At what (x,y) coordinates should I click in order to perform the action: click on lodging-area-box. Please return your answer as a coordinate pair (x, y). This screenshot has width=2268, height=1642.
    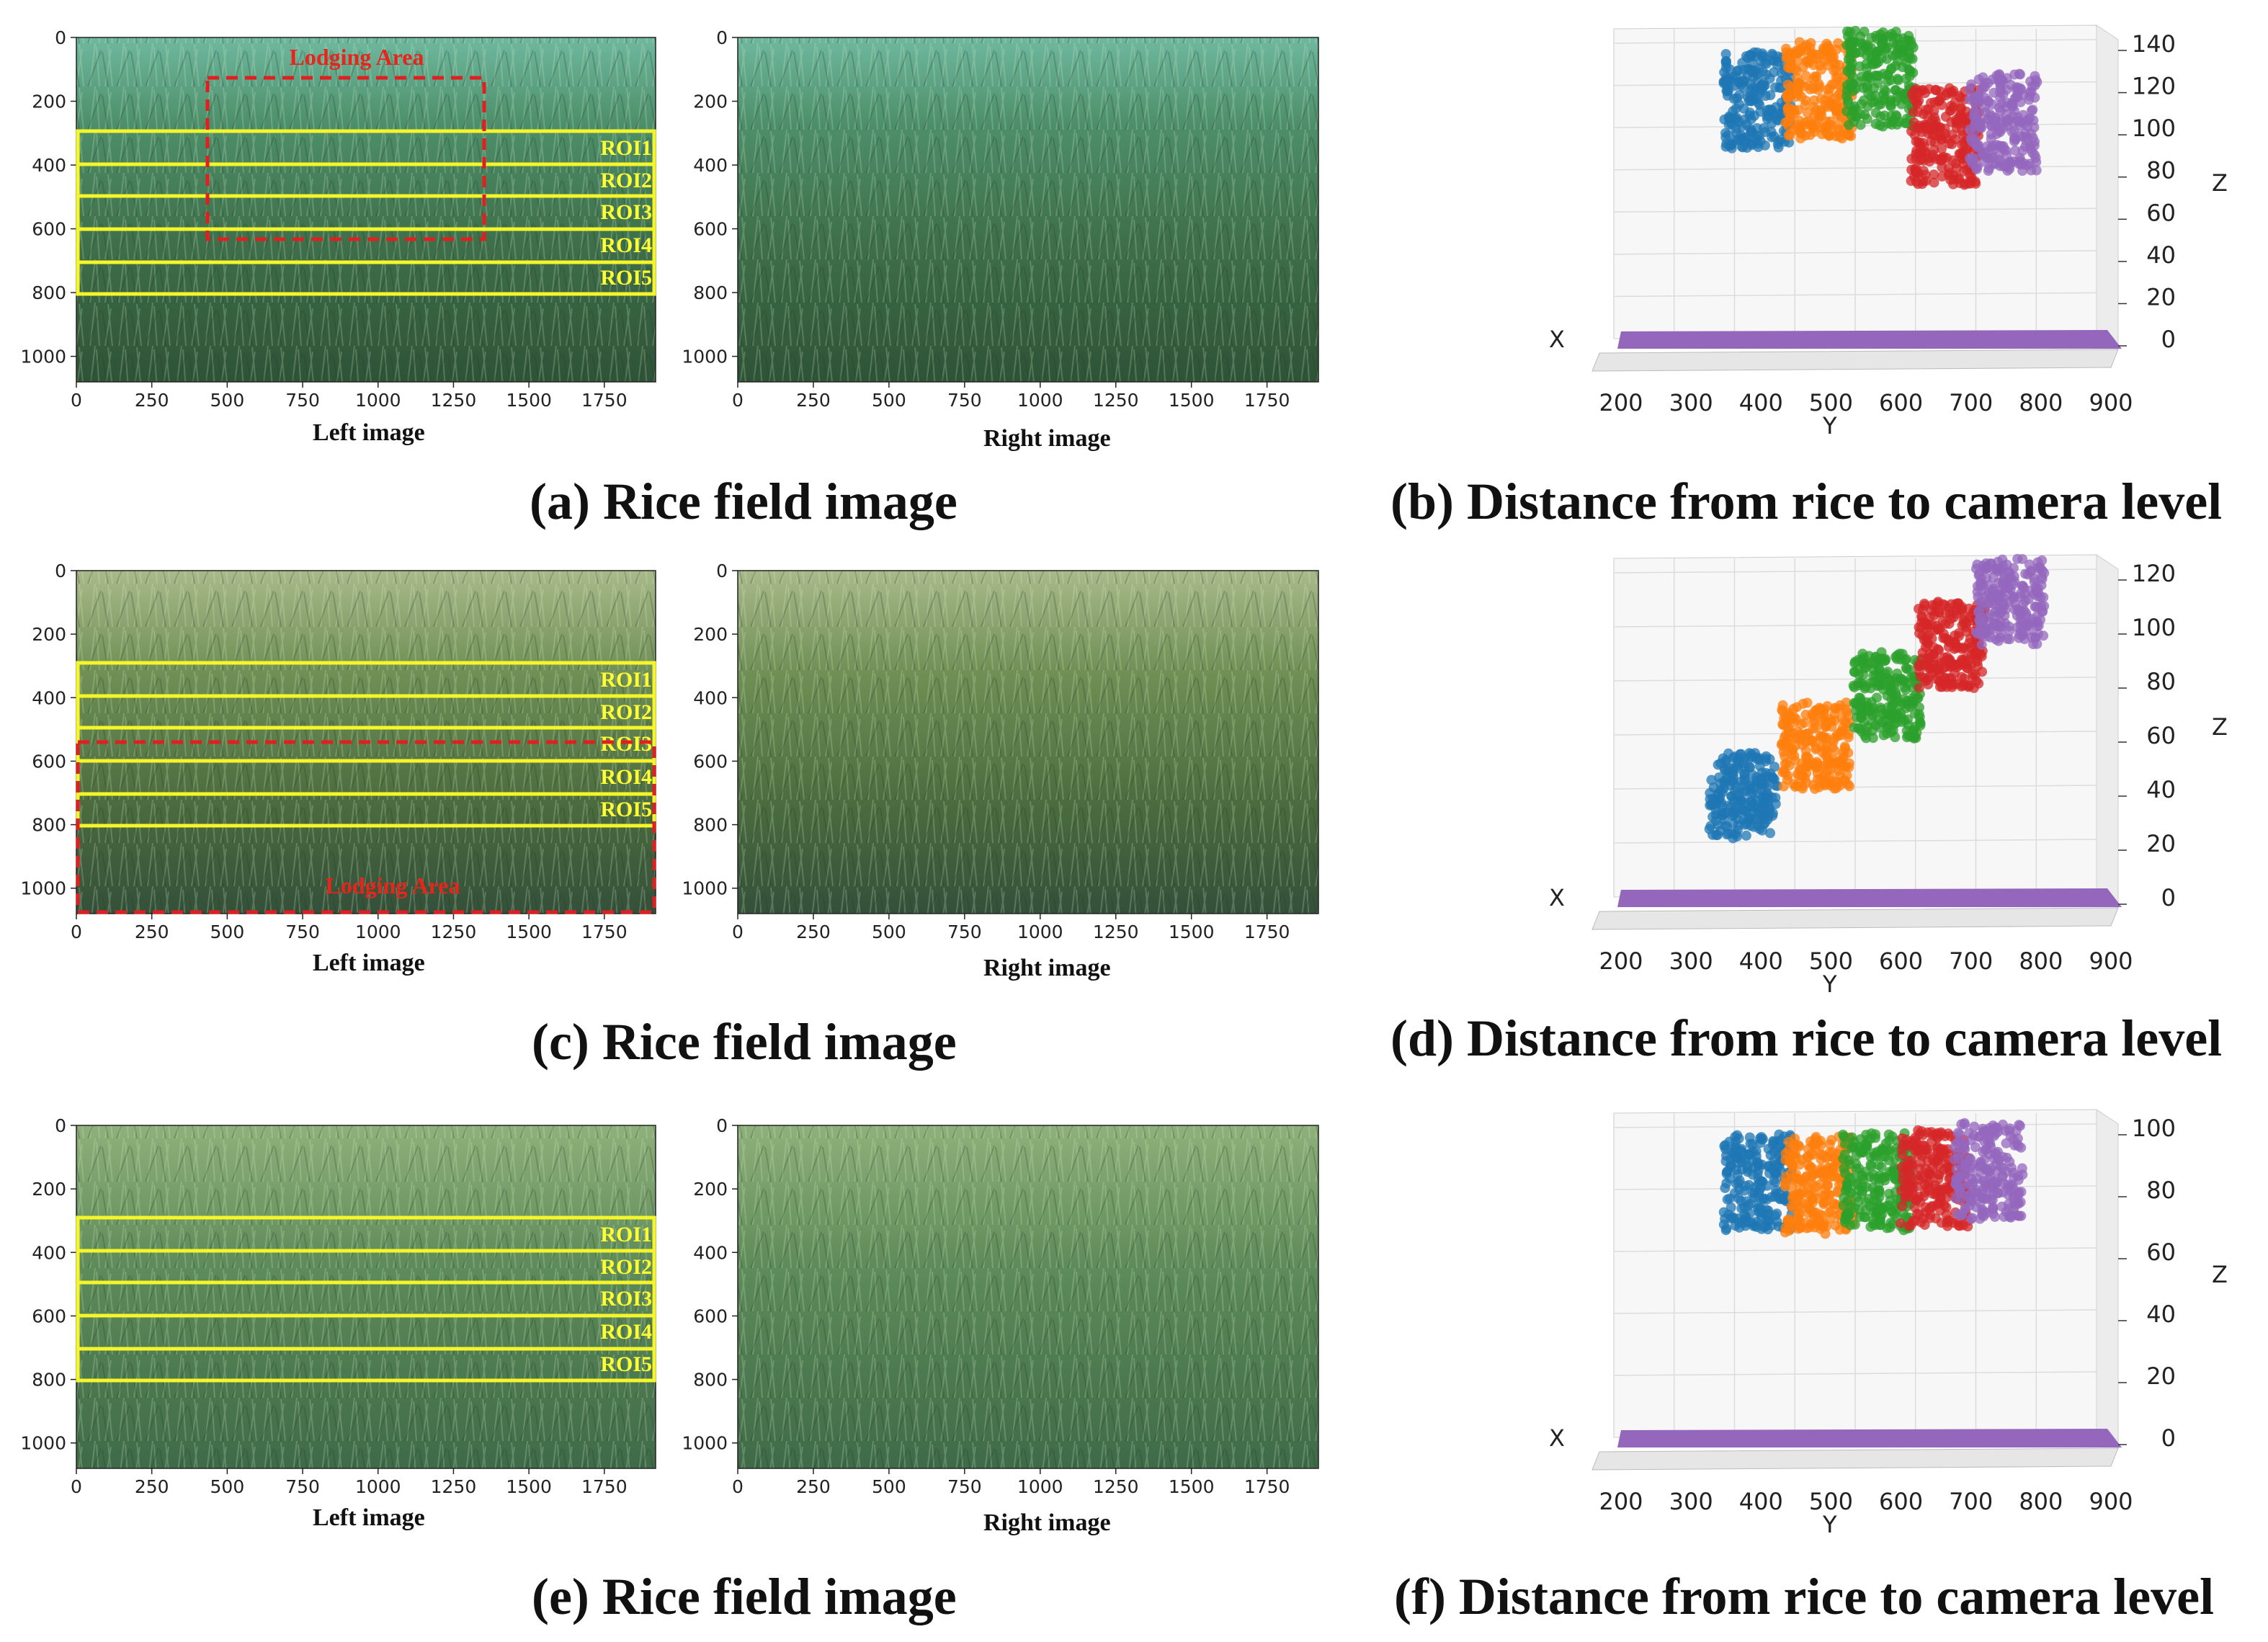
    Looking at the image, I should click on (366, 827).